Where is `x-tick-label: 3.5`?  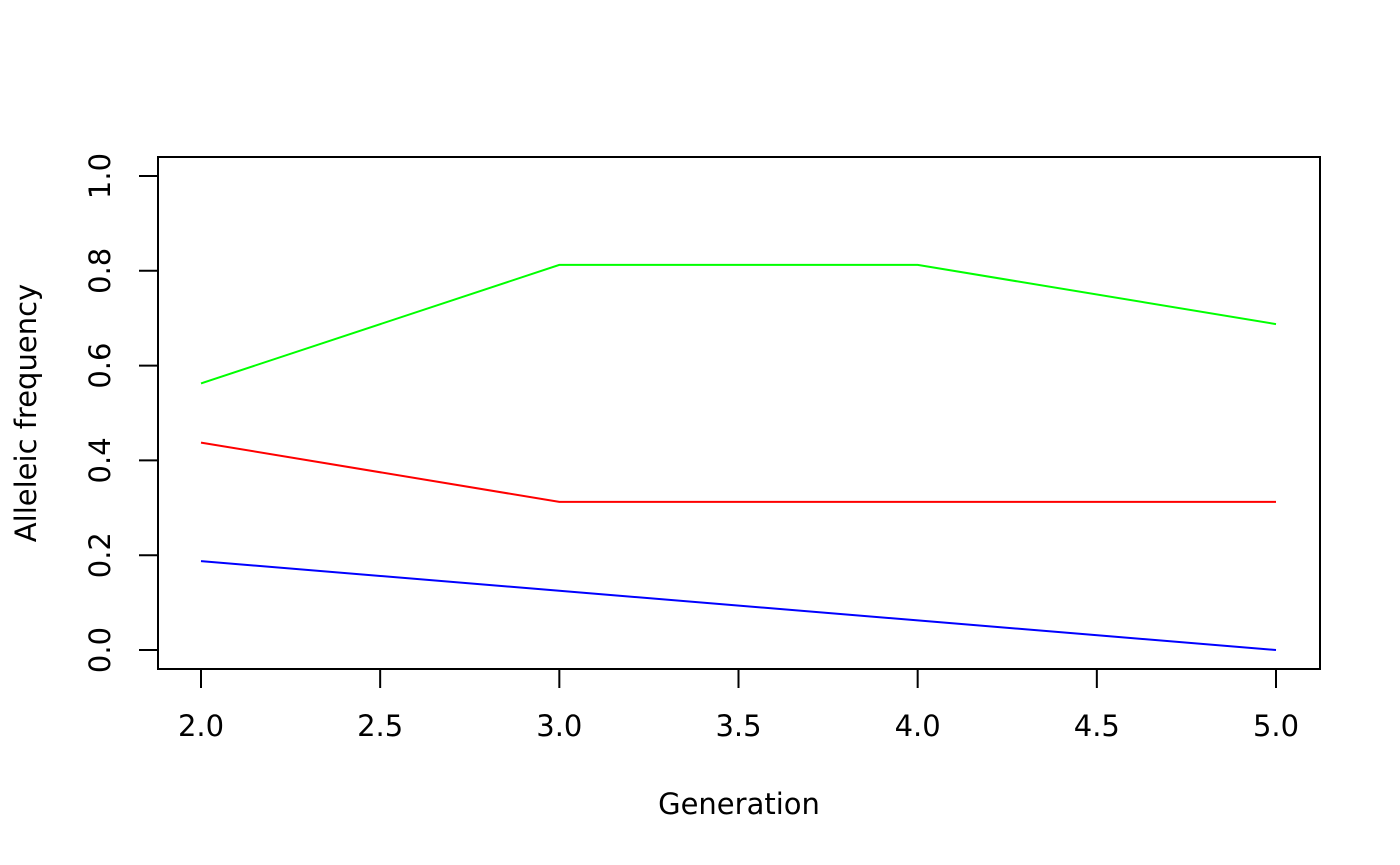 x-tick-label: 3.5 is located at coordinates (738, 726).